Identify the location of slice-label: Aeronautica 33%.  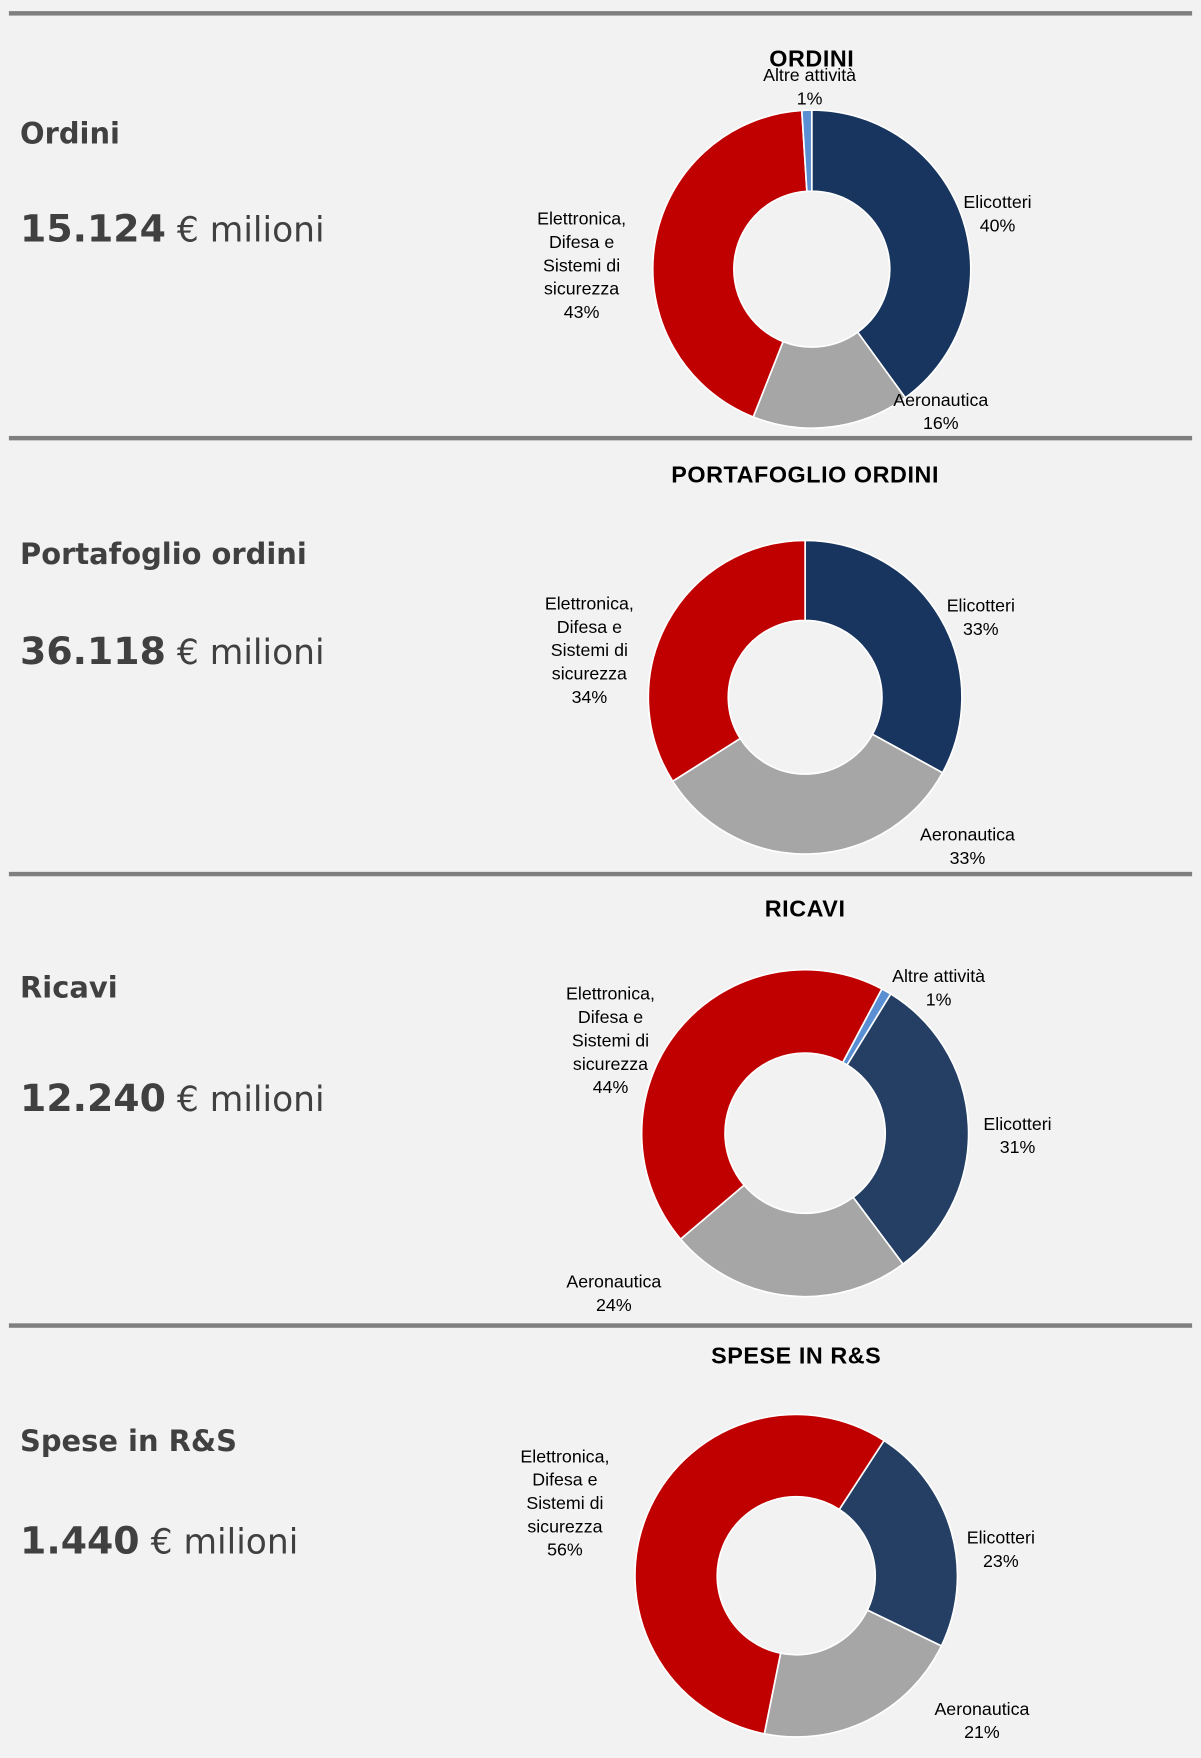
(967, 847).